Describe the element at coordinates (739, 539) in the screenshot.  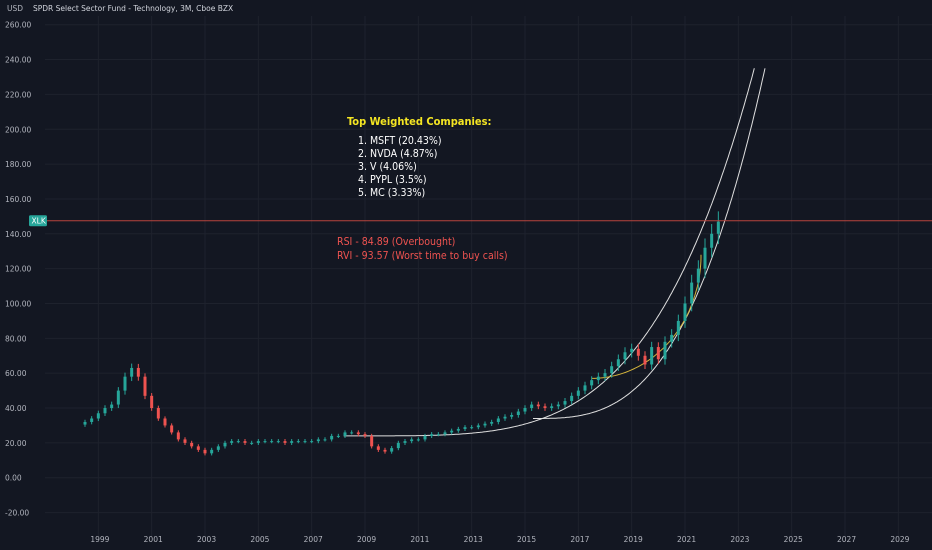
I see `x-tick-label: 2023` at that location.